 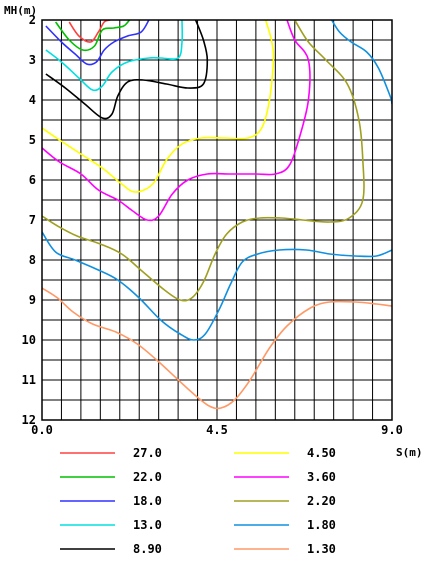 I want to click on y-tick-label: 7, so click(x=32, y=220).